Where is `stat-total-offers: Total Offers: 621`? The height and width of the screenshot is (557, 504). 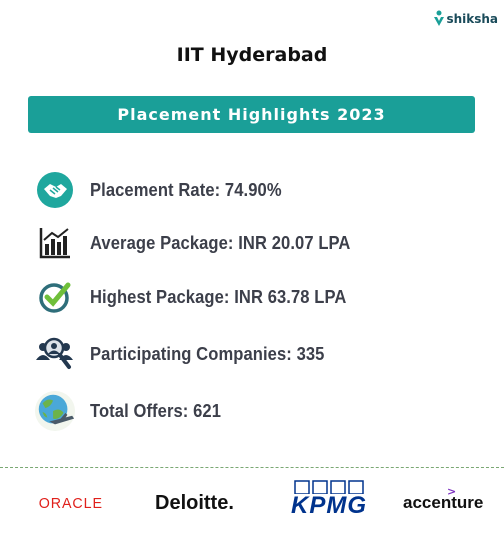
stat-total-offers: Total Offers: 621 is located at coordinates (133, 411).